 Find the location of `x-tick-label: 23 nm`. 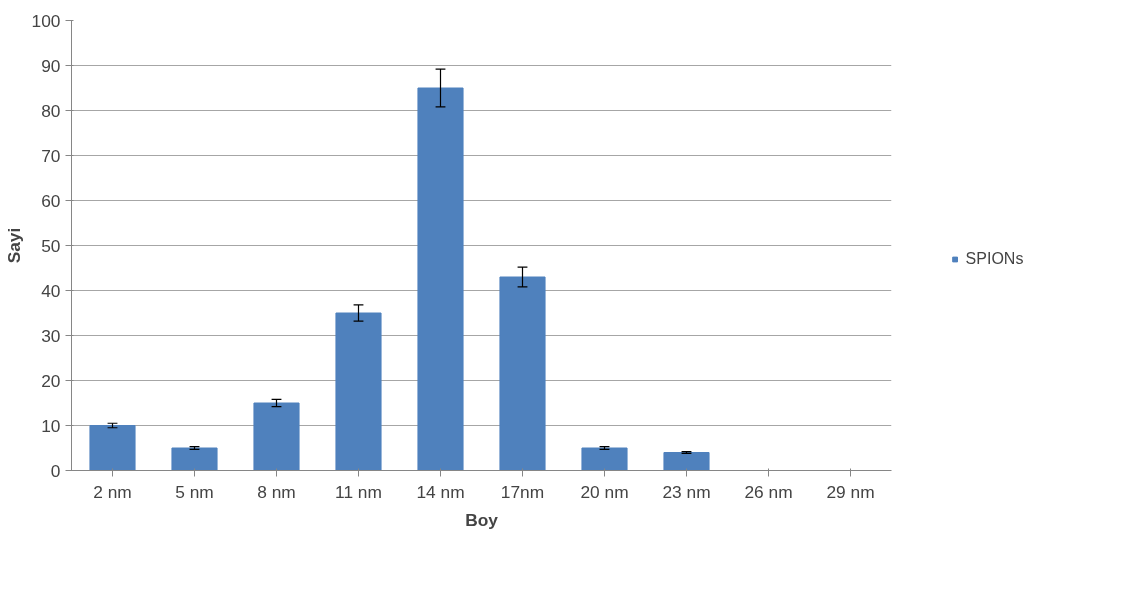

x-tick-label: 23 nm is located at coordinates (686, 491).